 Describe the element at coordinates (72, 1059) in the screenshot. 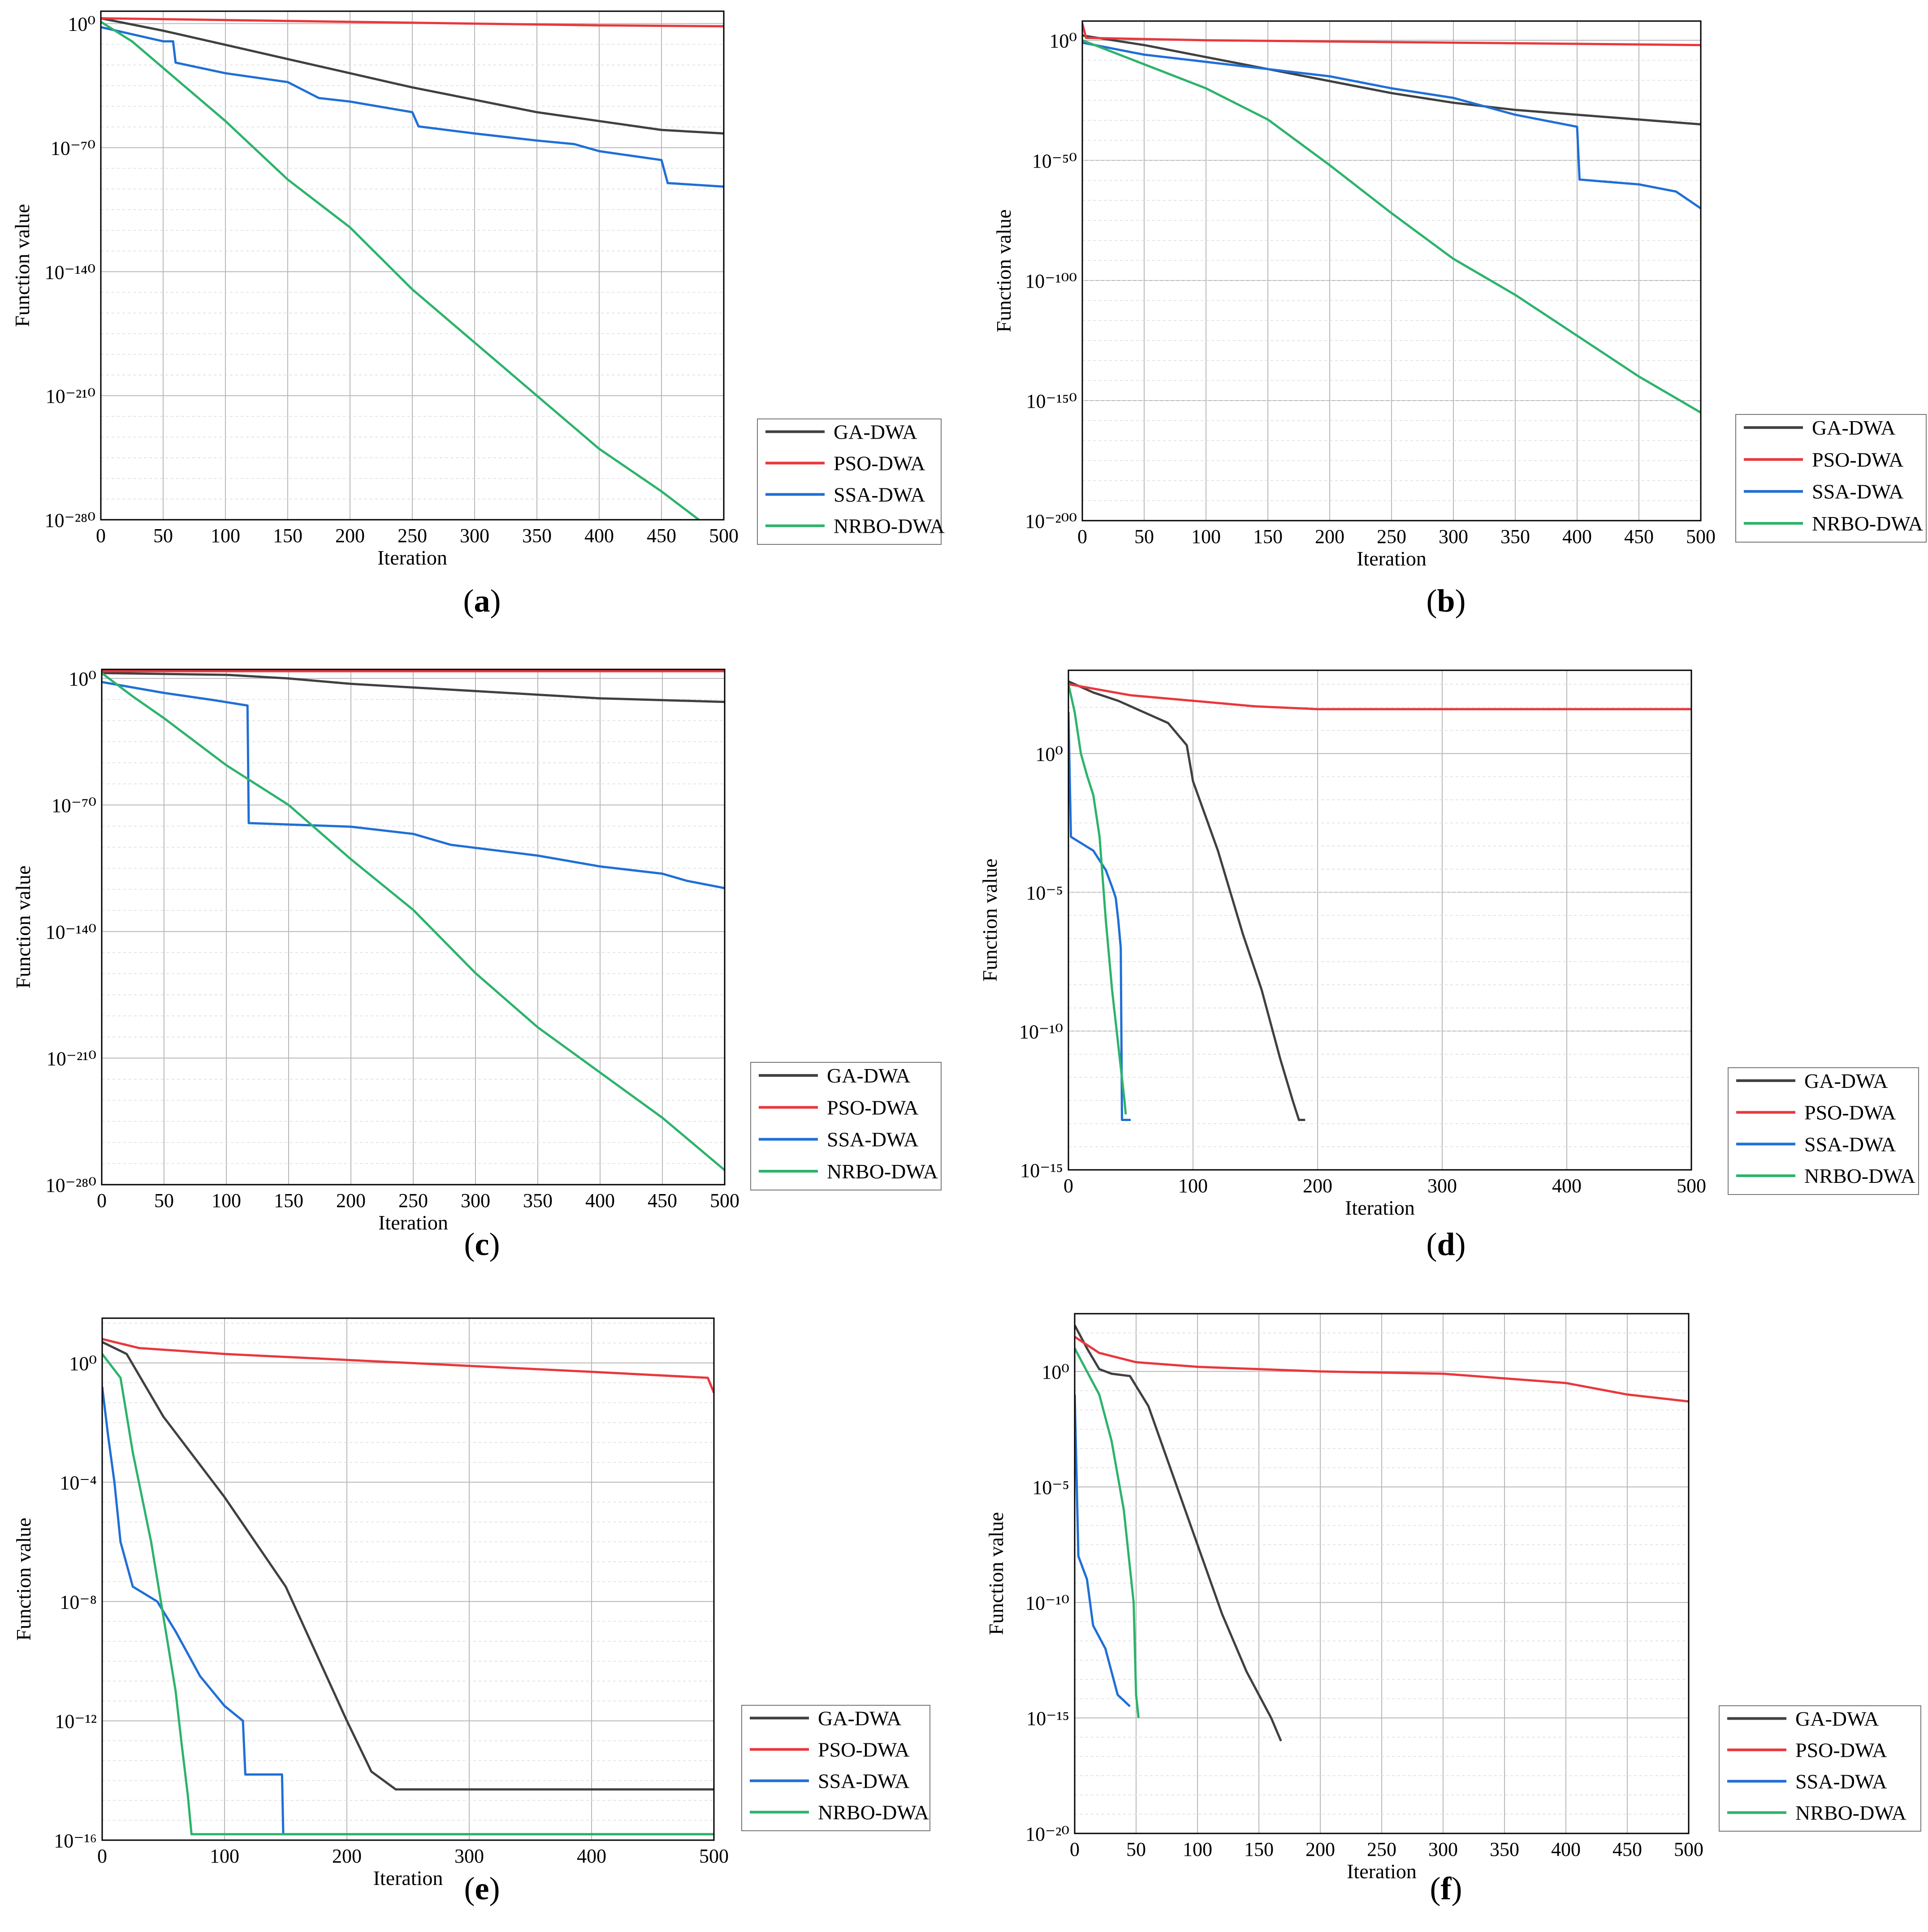

I see `y-tick-label: 10⁻²¹⁰` at that location.